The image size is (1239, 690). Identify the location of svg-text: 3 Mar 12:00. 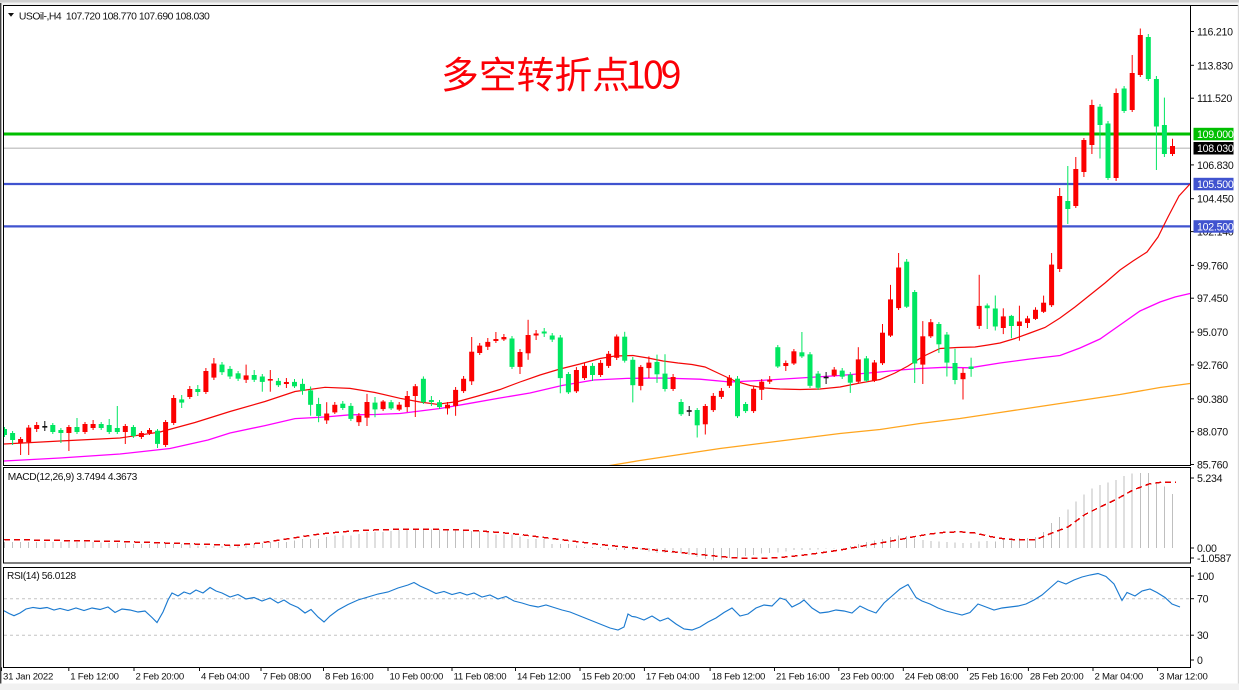
(1183, 677).